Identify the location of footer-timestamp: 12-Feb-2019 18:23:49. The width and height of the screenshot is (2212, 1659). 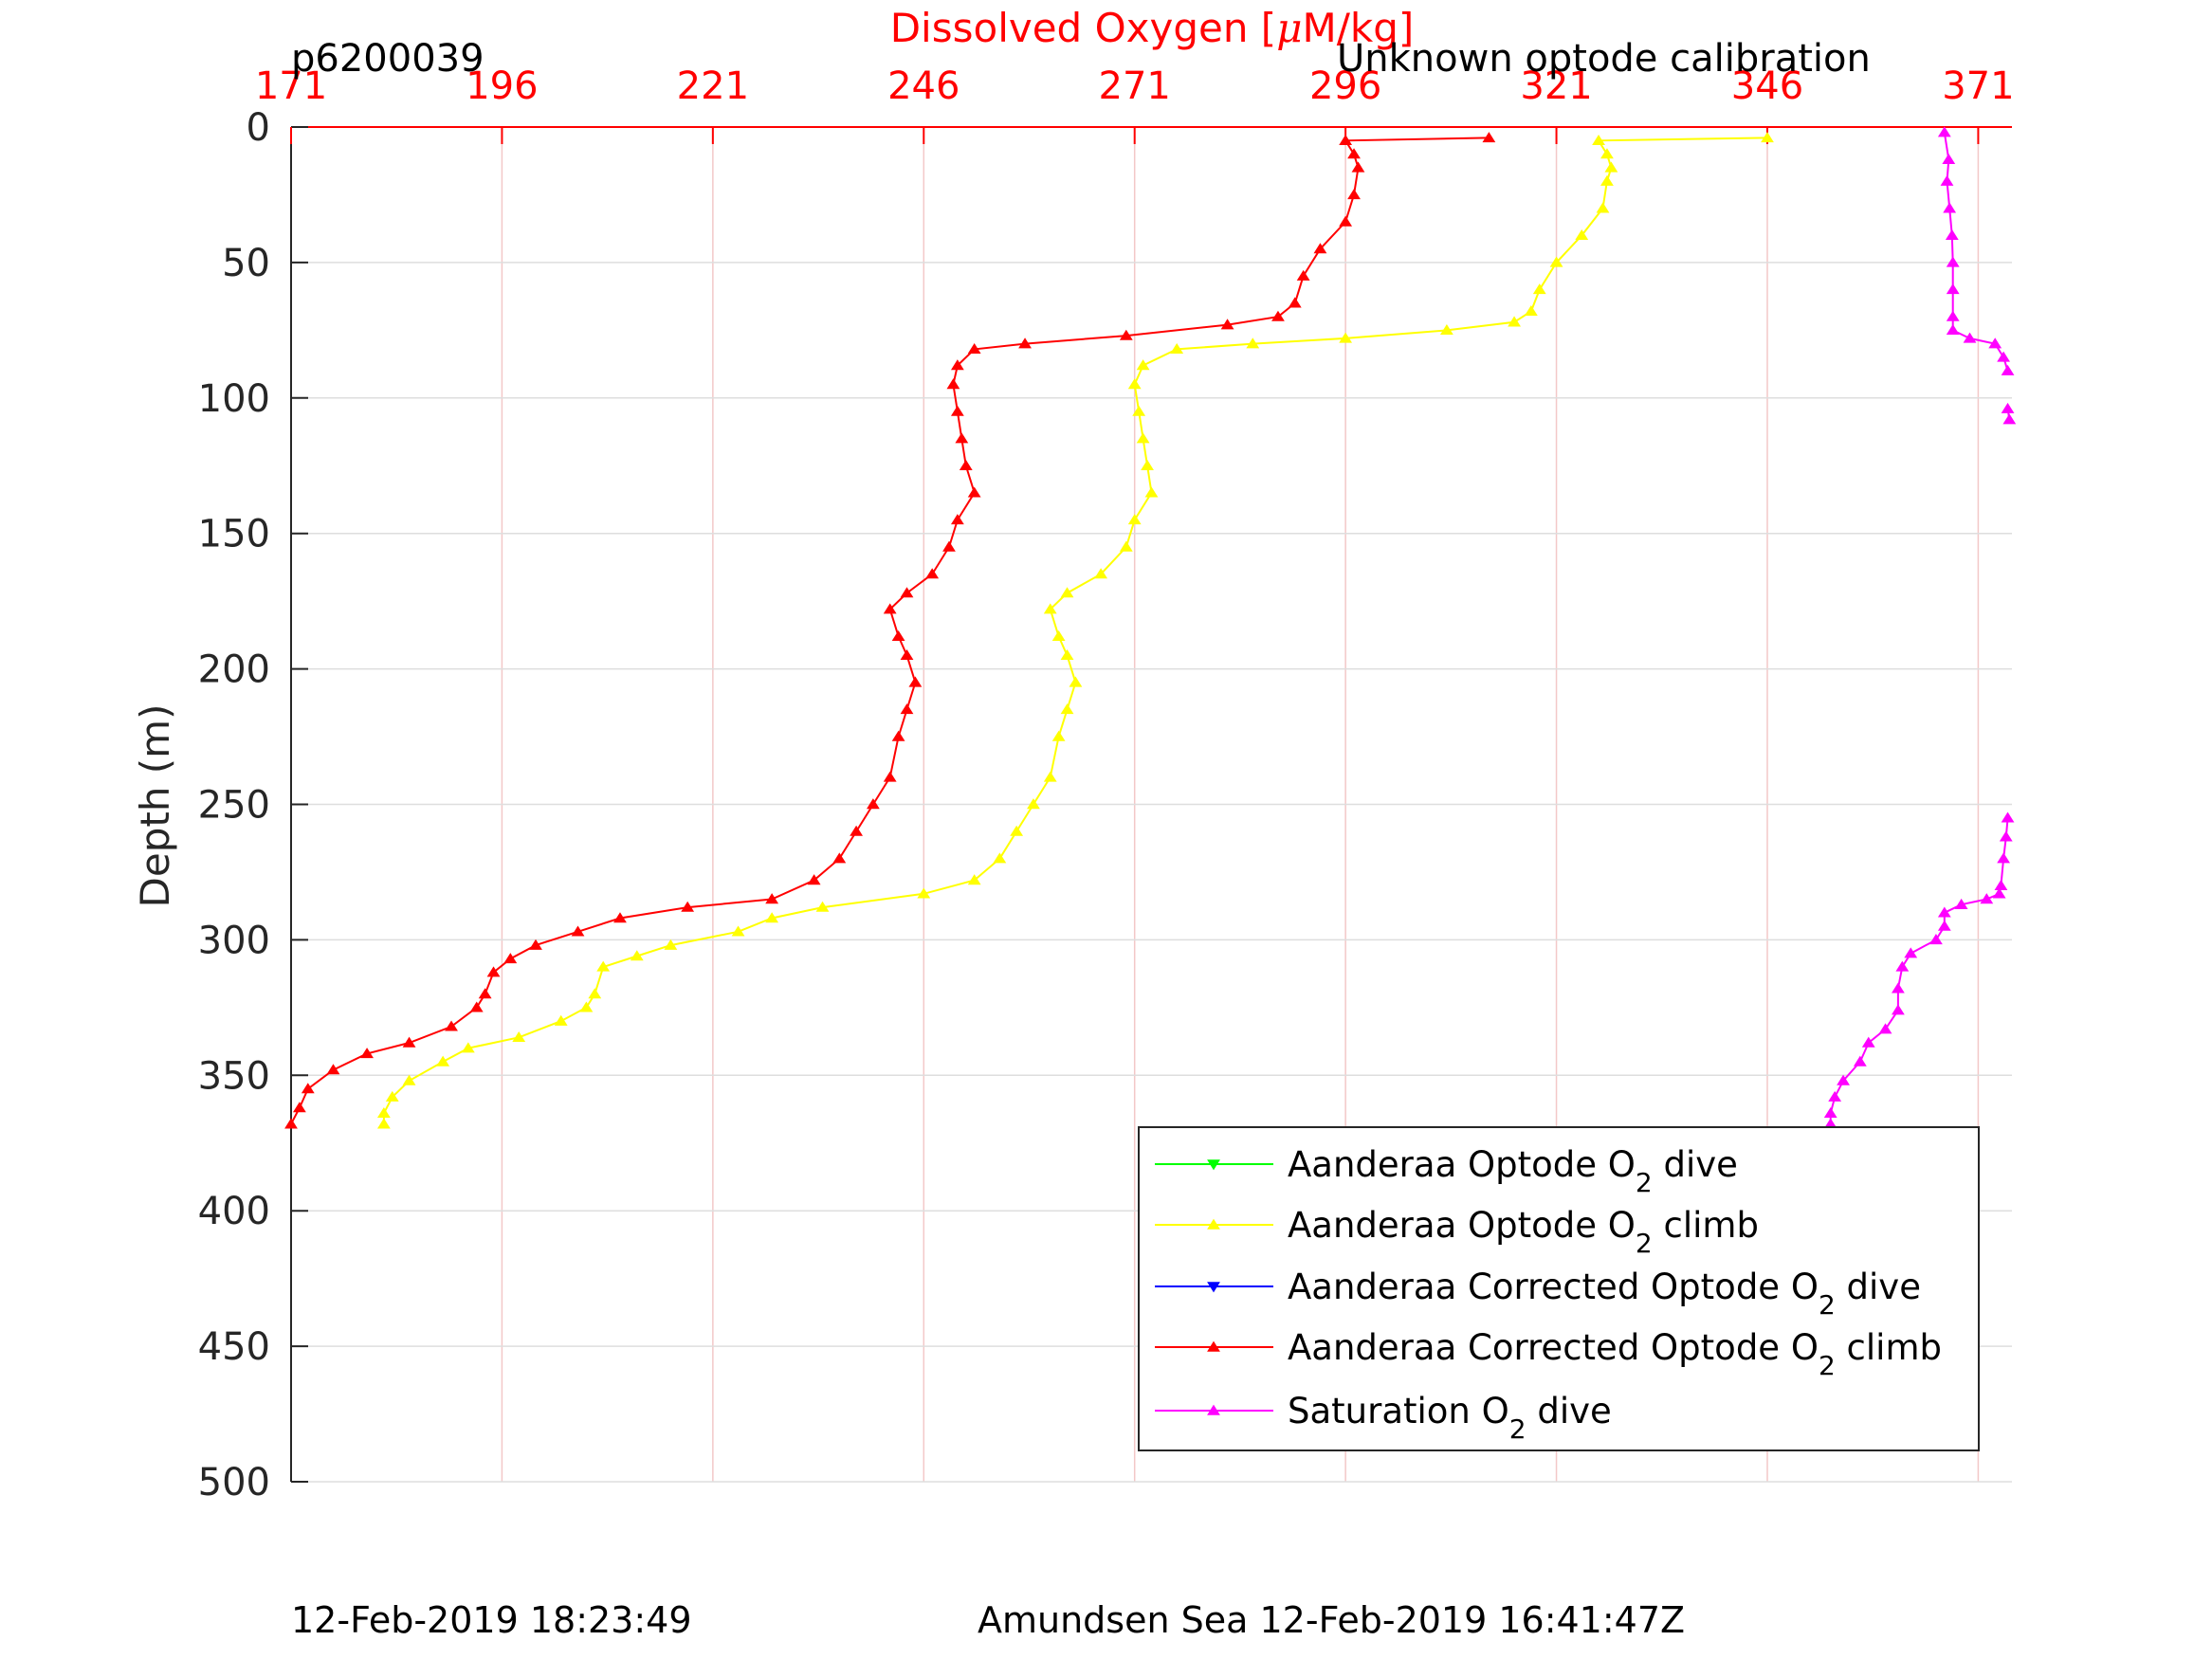
(491, 1620).